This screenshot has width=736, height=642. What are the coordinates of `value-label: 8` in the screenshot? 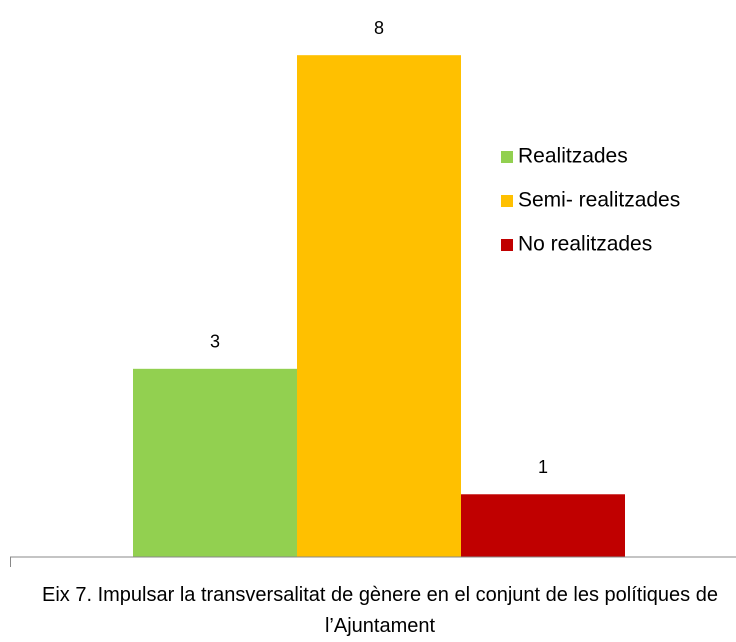 It's located at (379, 28).